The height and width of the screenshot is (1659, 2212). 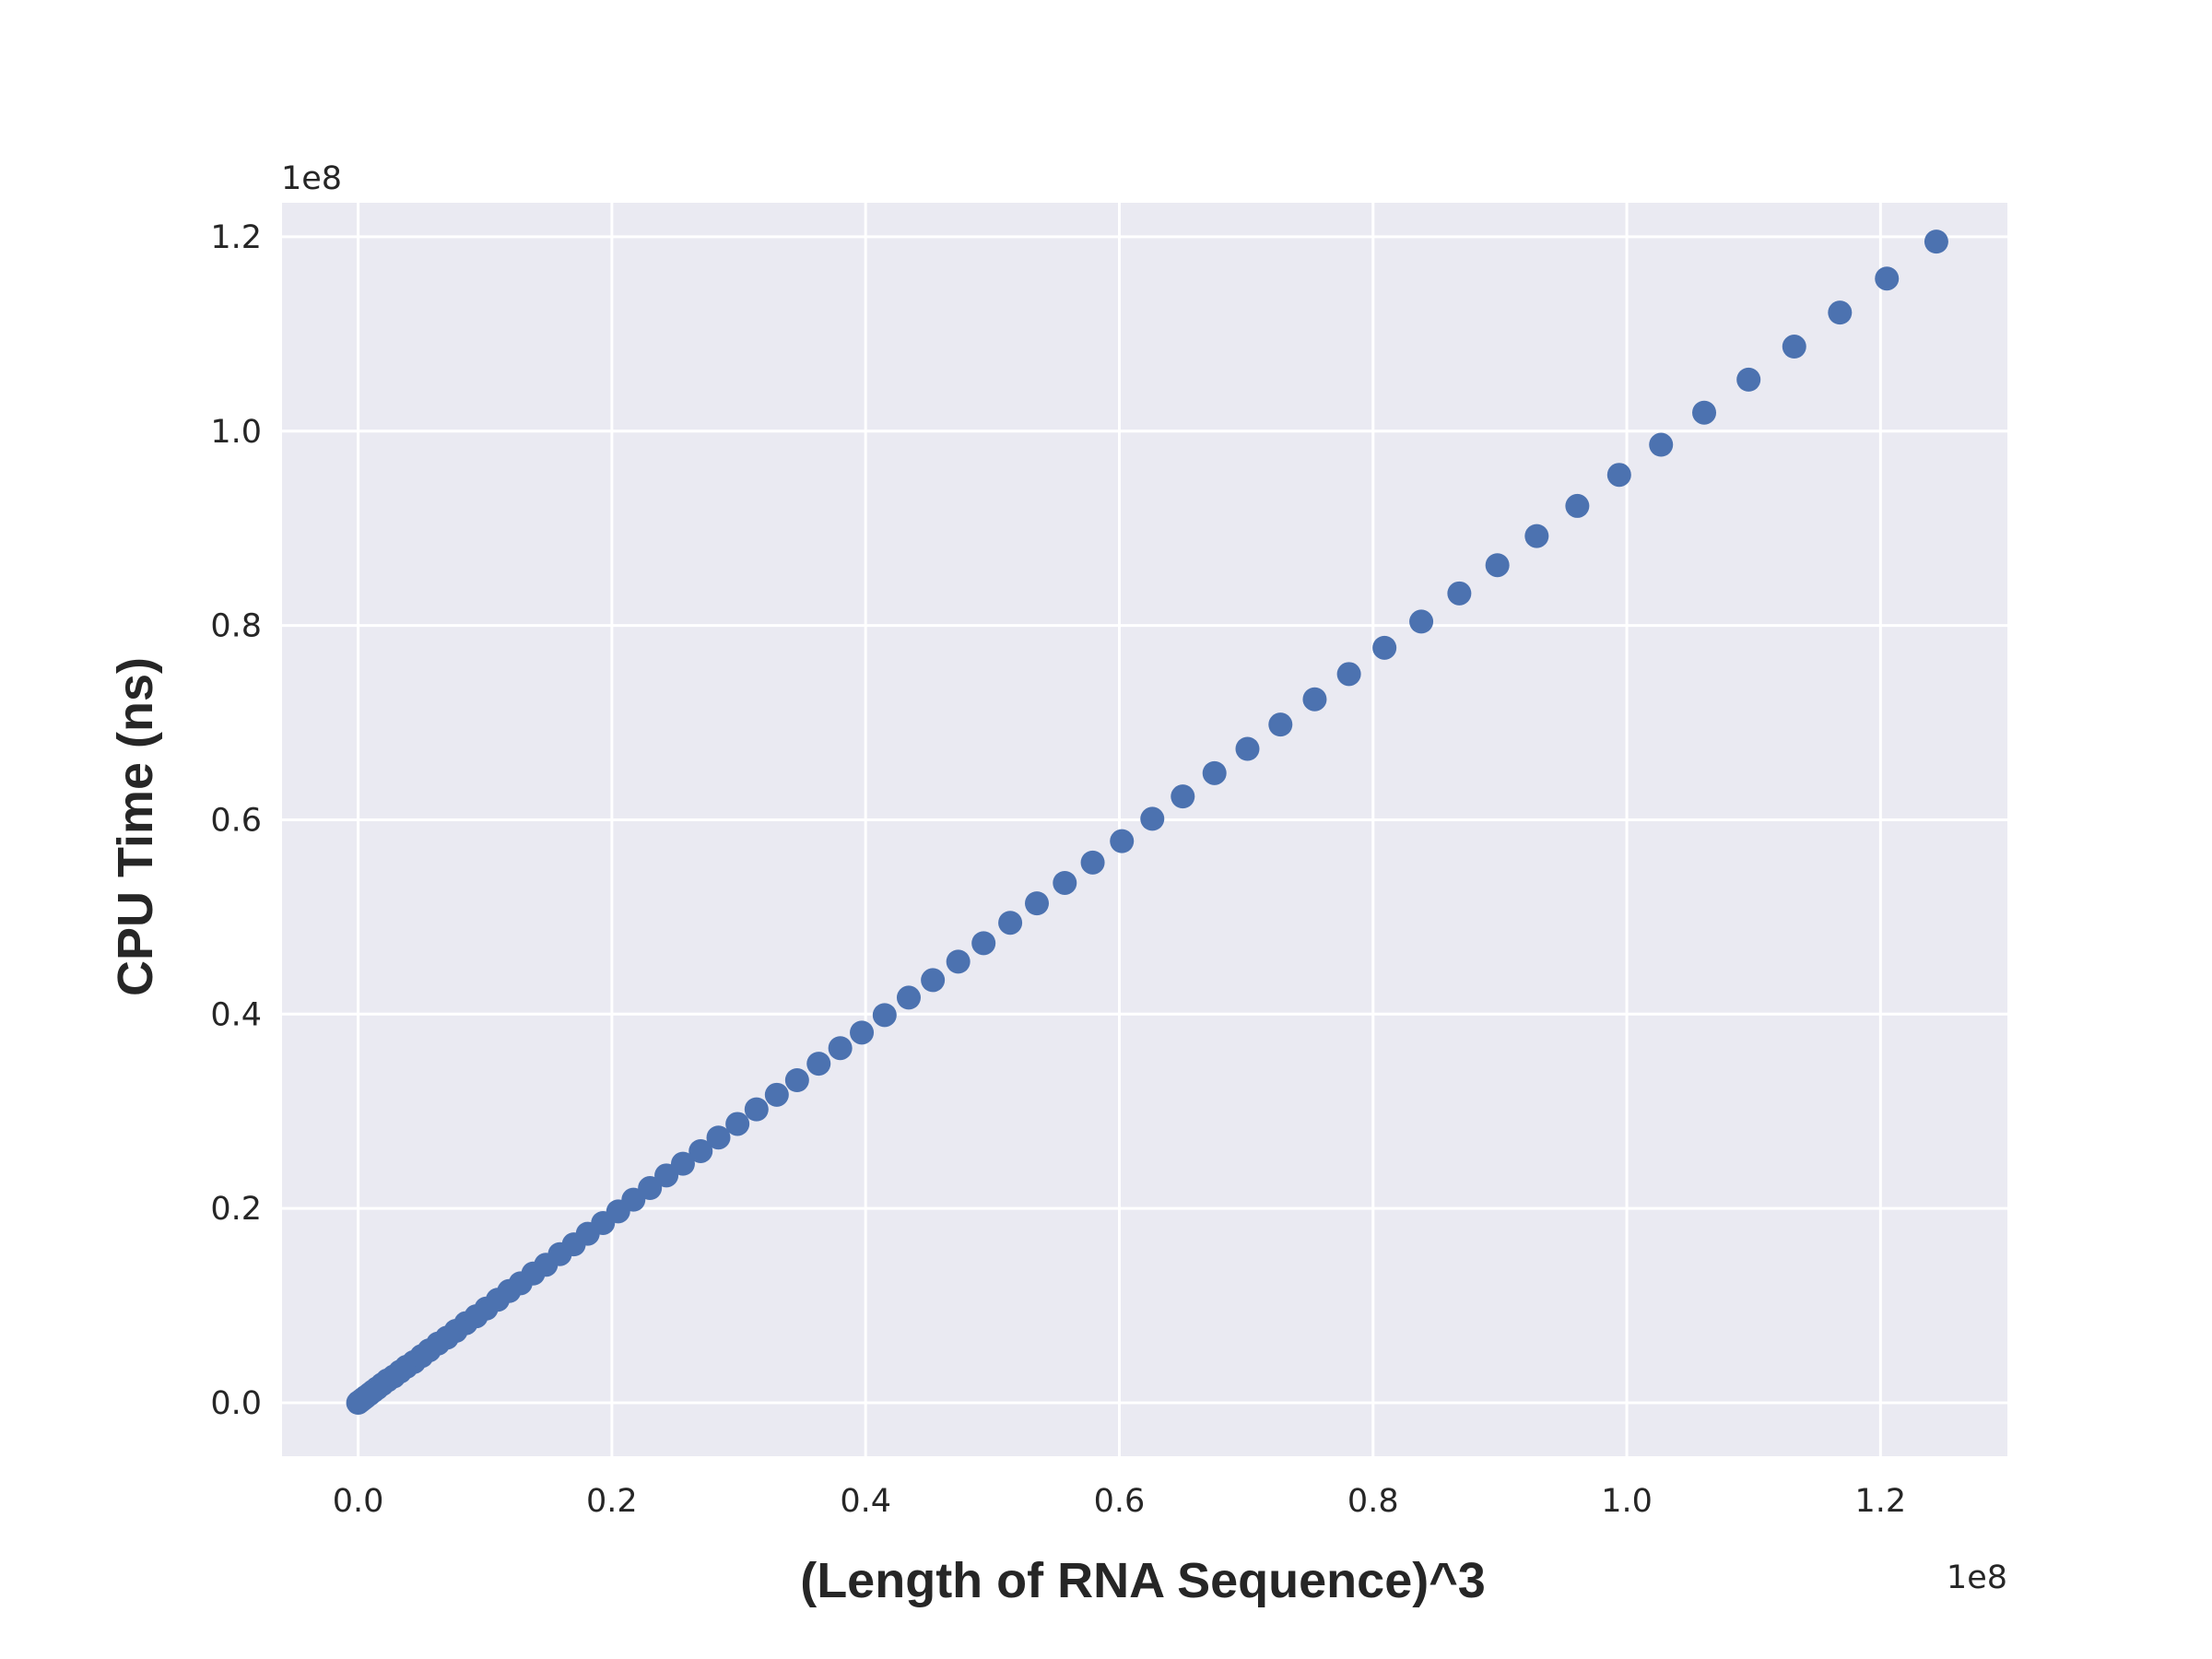 I want to click on y-tick-label: 0.6, so click(x=236, y=820).